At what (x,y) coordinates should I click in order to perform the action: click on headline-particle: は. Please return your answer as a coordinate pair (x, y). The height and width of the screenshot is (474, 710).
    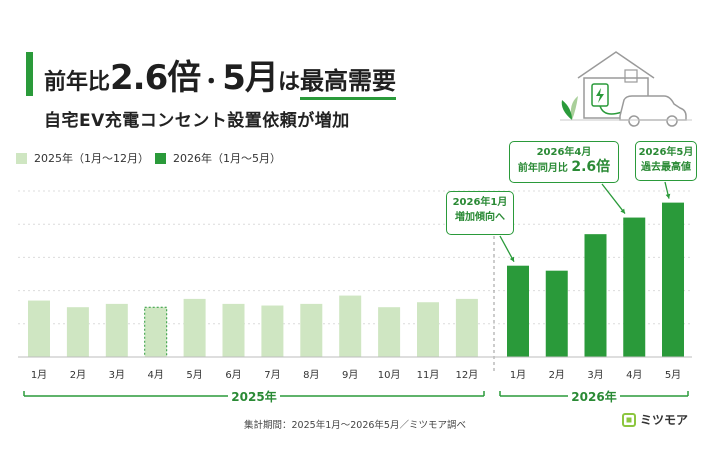
    Looking at the image, I should click on (288, 82).